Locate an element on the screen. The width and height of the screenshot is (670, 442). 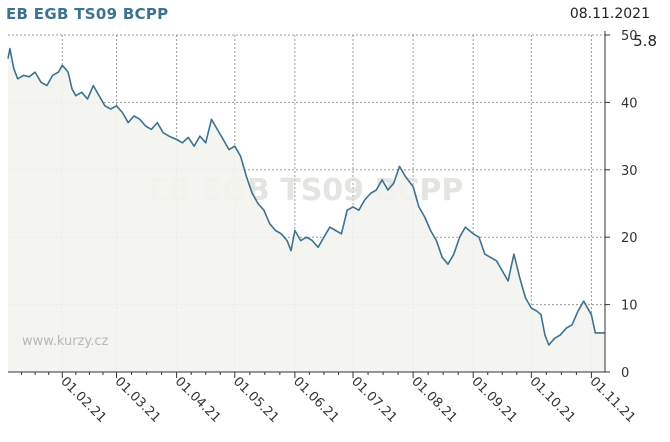
chart-date: 08.11.2021 is located at coordinates (609, 14).